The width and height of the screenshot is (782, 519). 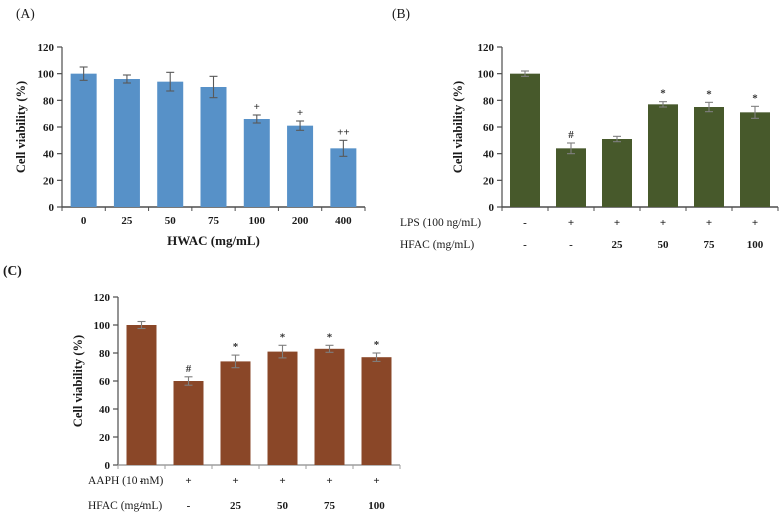 I want to click on x-axis-title: HWAC (mg/mL), so click(x=213, y=240).